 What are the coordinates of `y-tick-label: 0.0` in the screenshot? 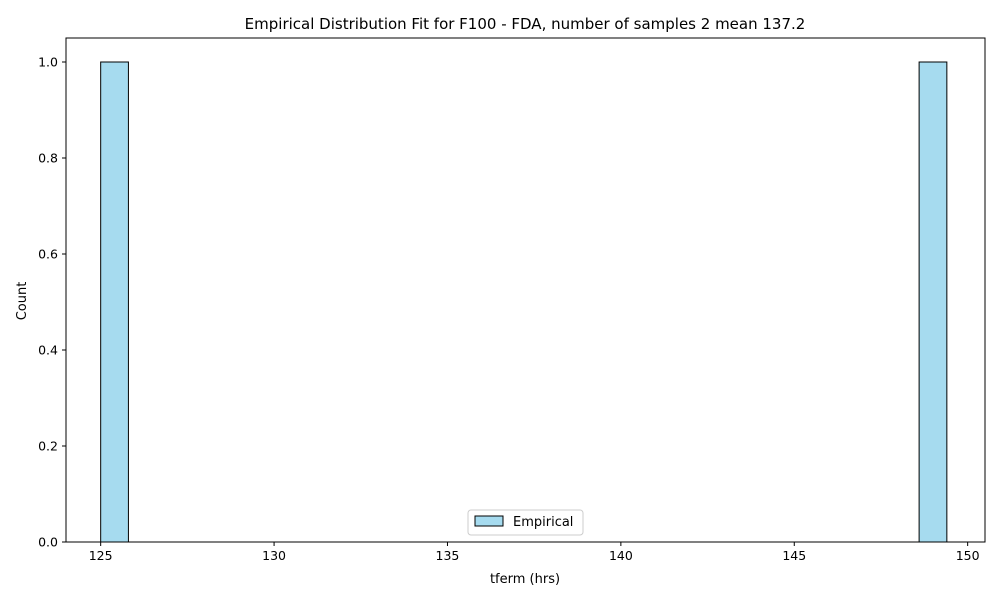 It's located at (48, 542).